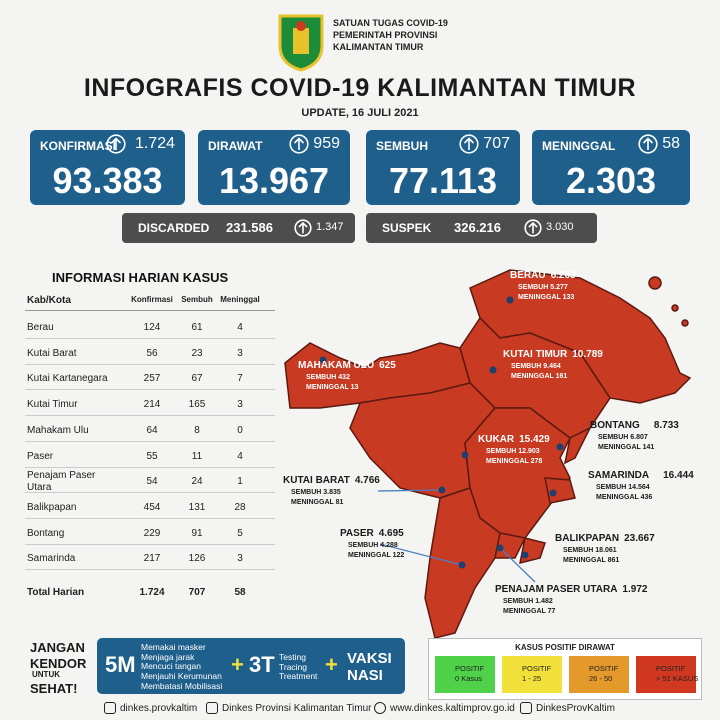 The image size is (720, 720). What do you see at coordinates (67, 379) in the screenshot?
I see `table-cell: Kutai Kartanegara` at bounding box center [67, 379].